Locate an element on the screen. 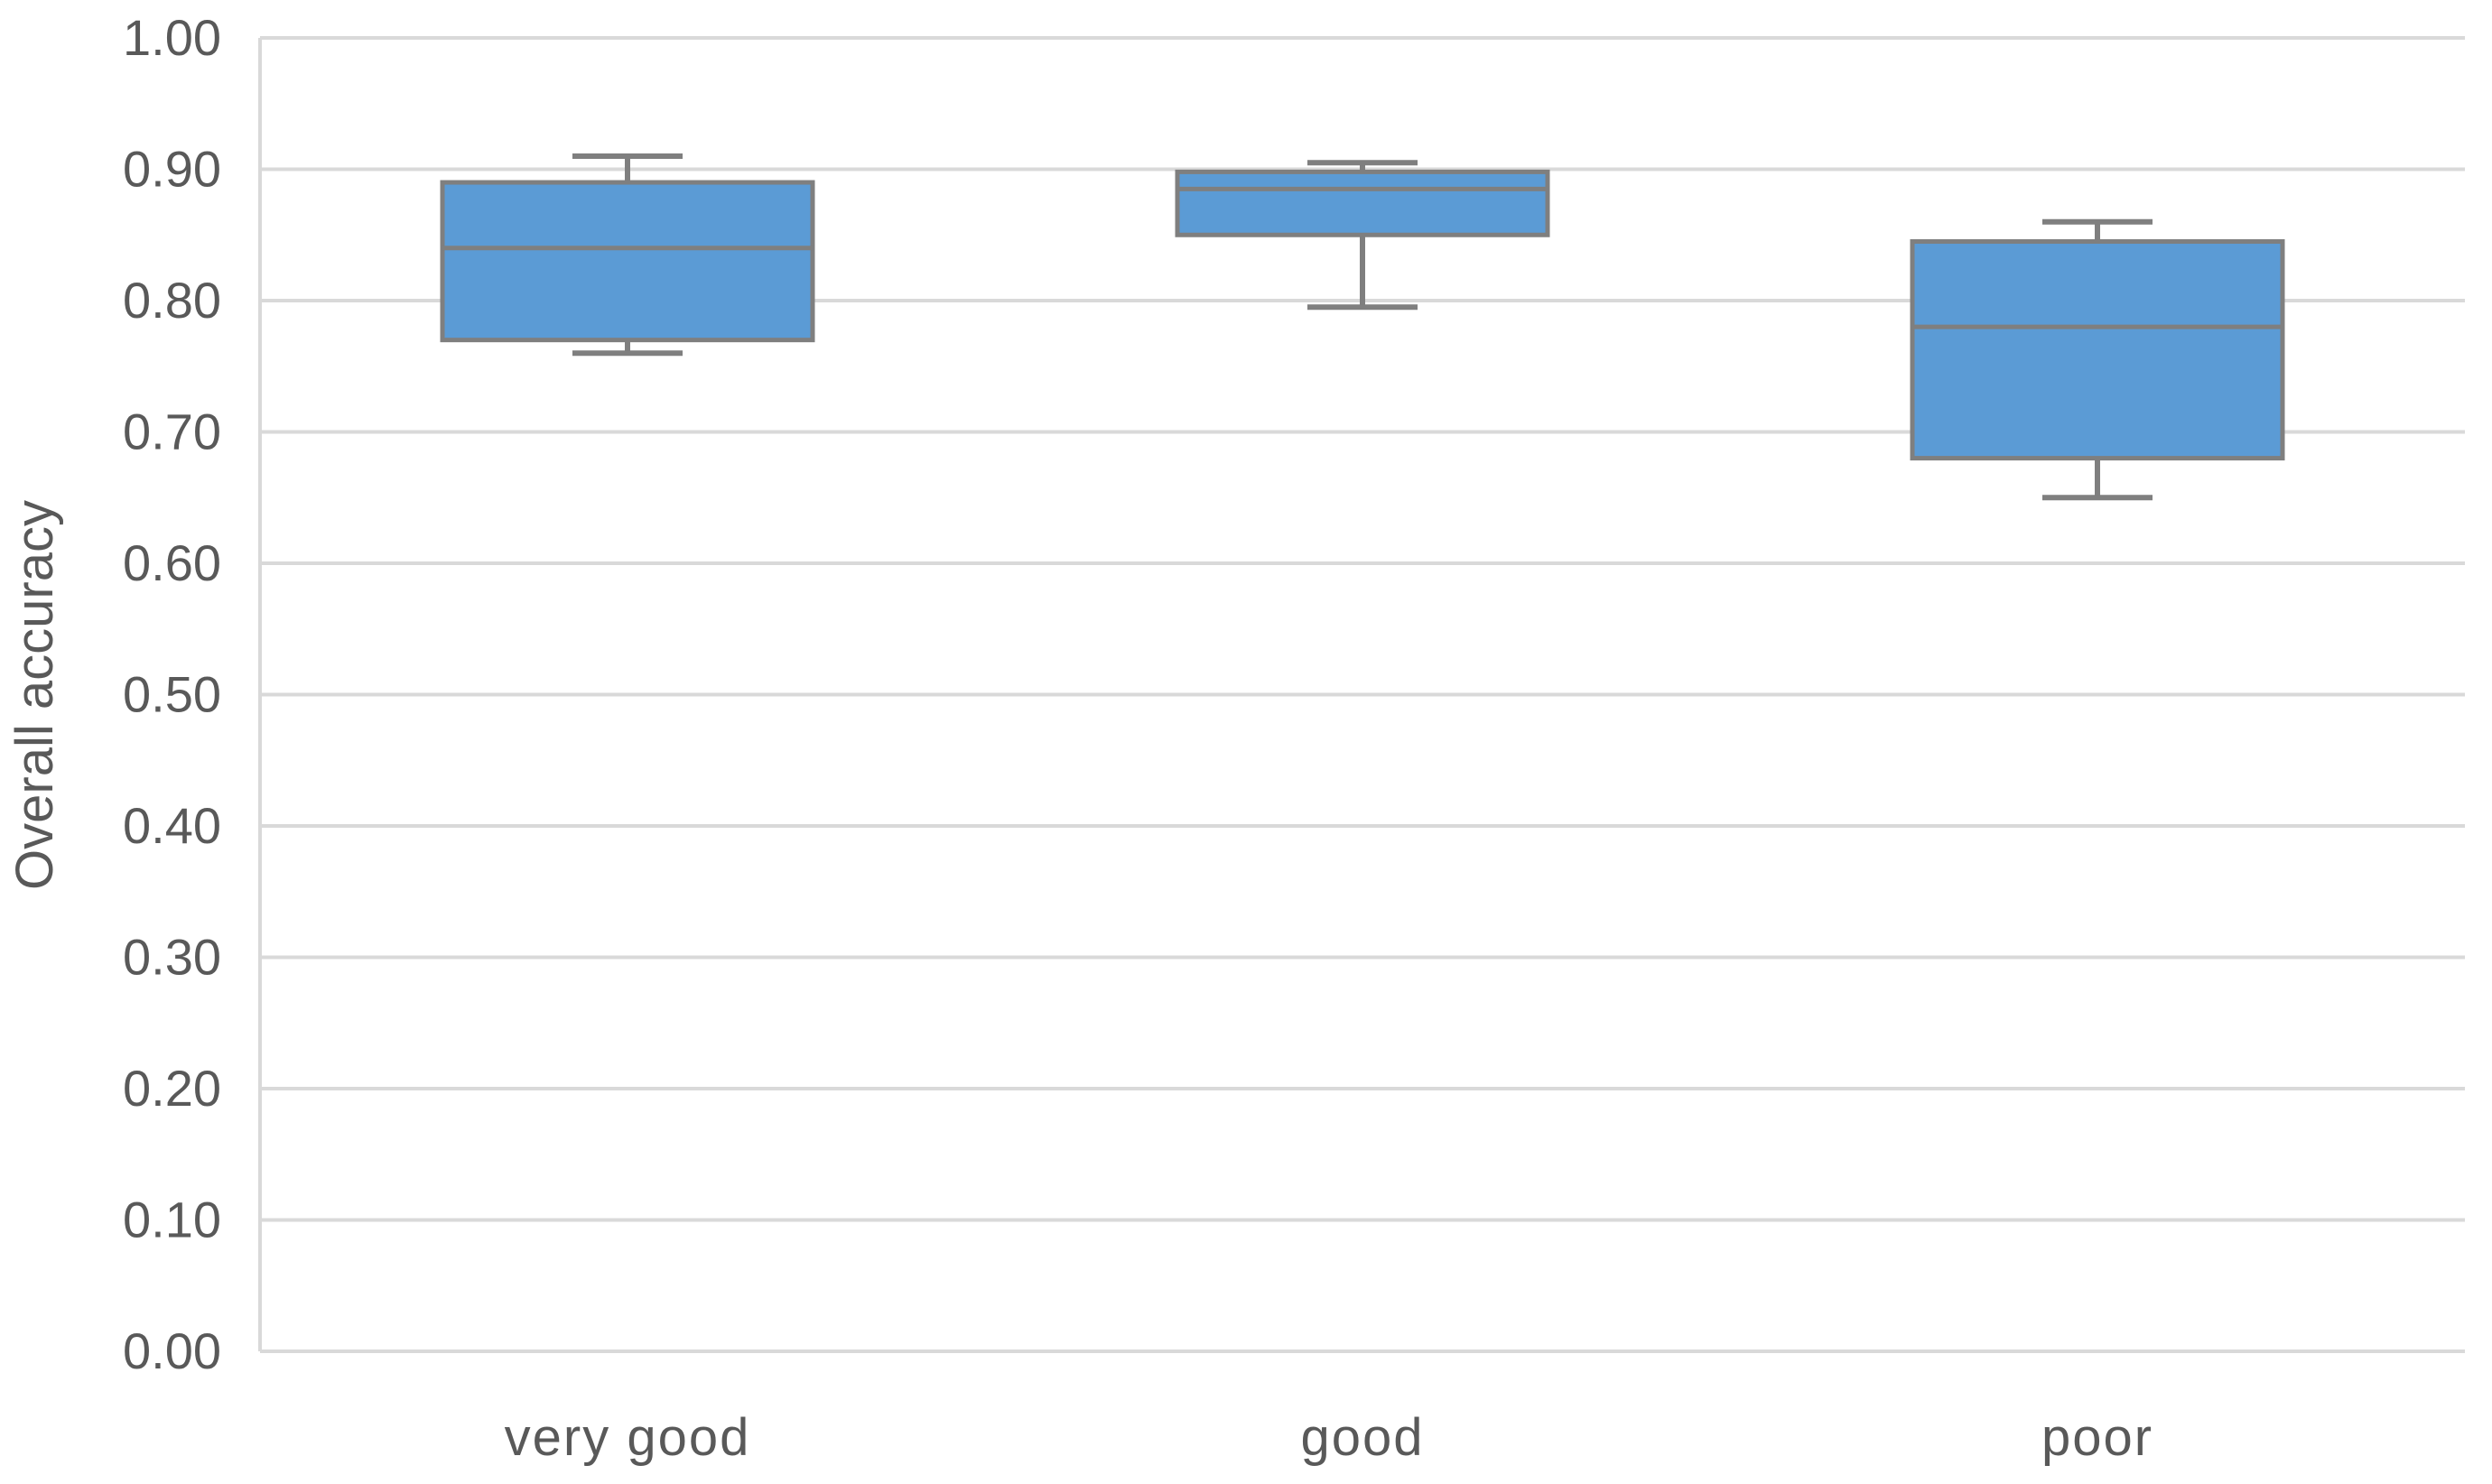 The image size is (2492, 1484). y-tick-label: 0.50 is located at coordinates (172, 695).